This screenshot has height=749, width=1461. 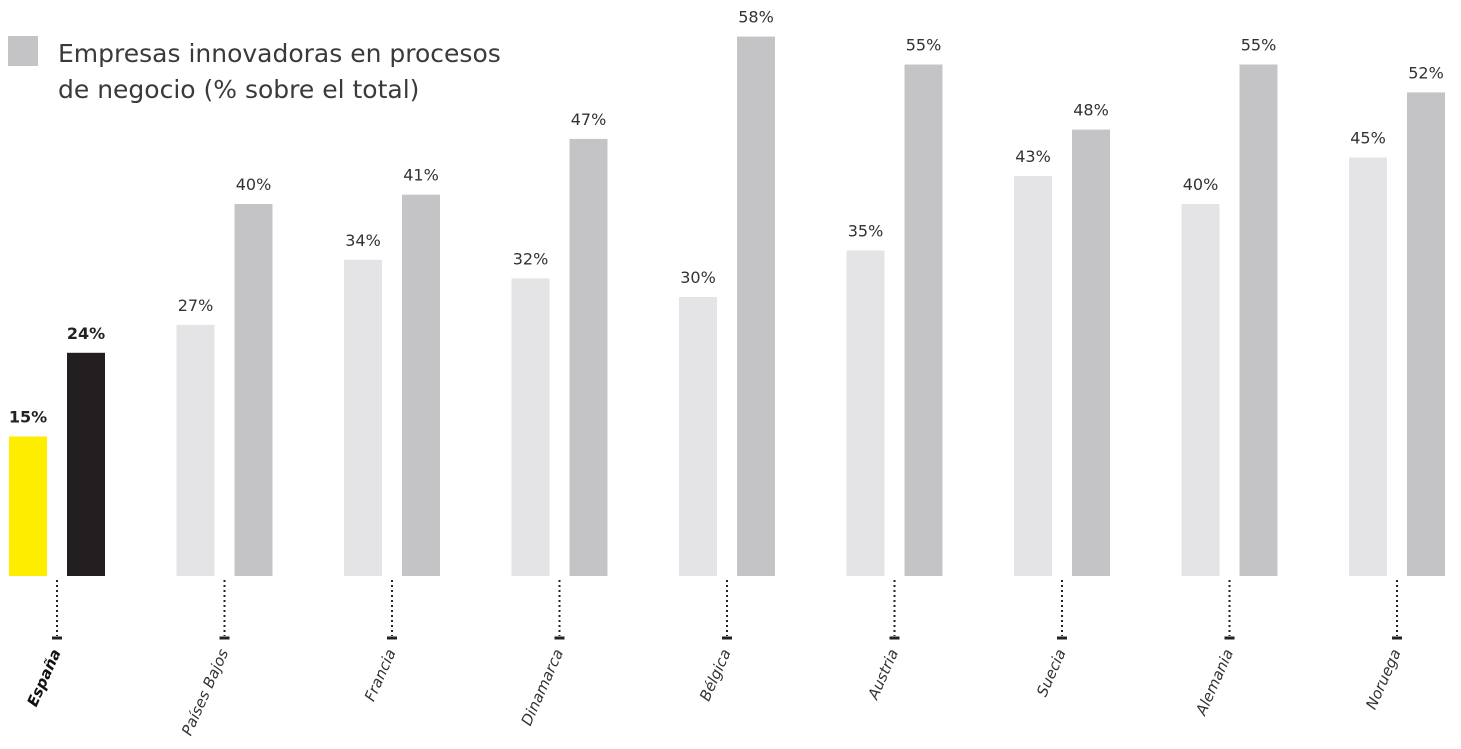 What do you see at coordinates (1426, 72) in the screenshot?
I see `value-label-b-8: 52%` at bounding box center [1426, 72].